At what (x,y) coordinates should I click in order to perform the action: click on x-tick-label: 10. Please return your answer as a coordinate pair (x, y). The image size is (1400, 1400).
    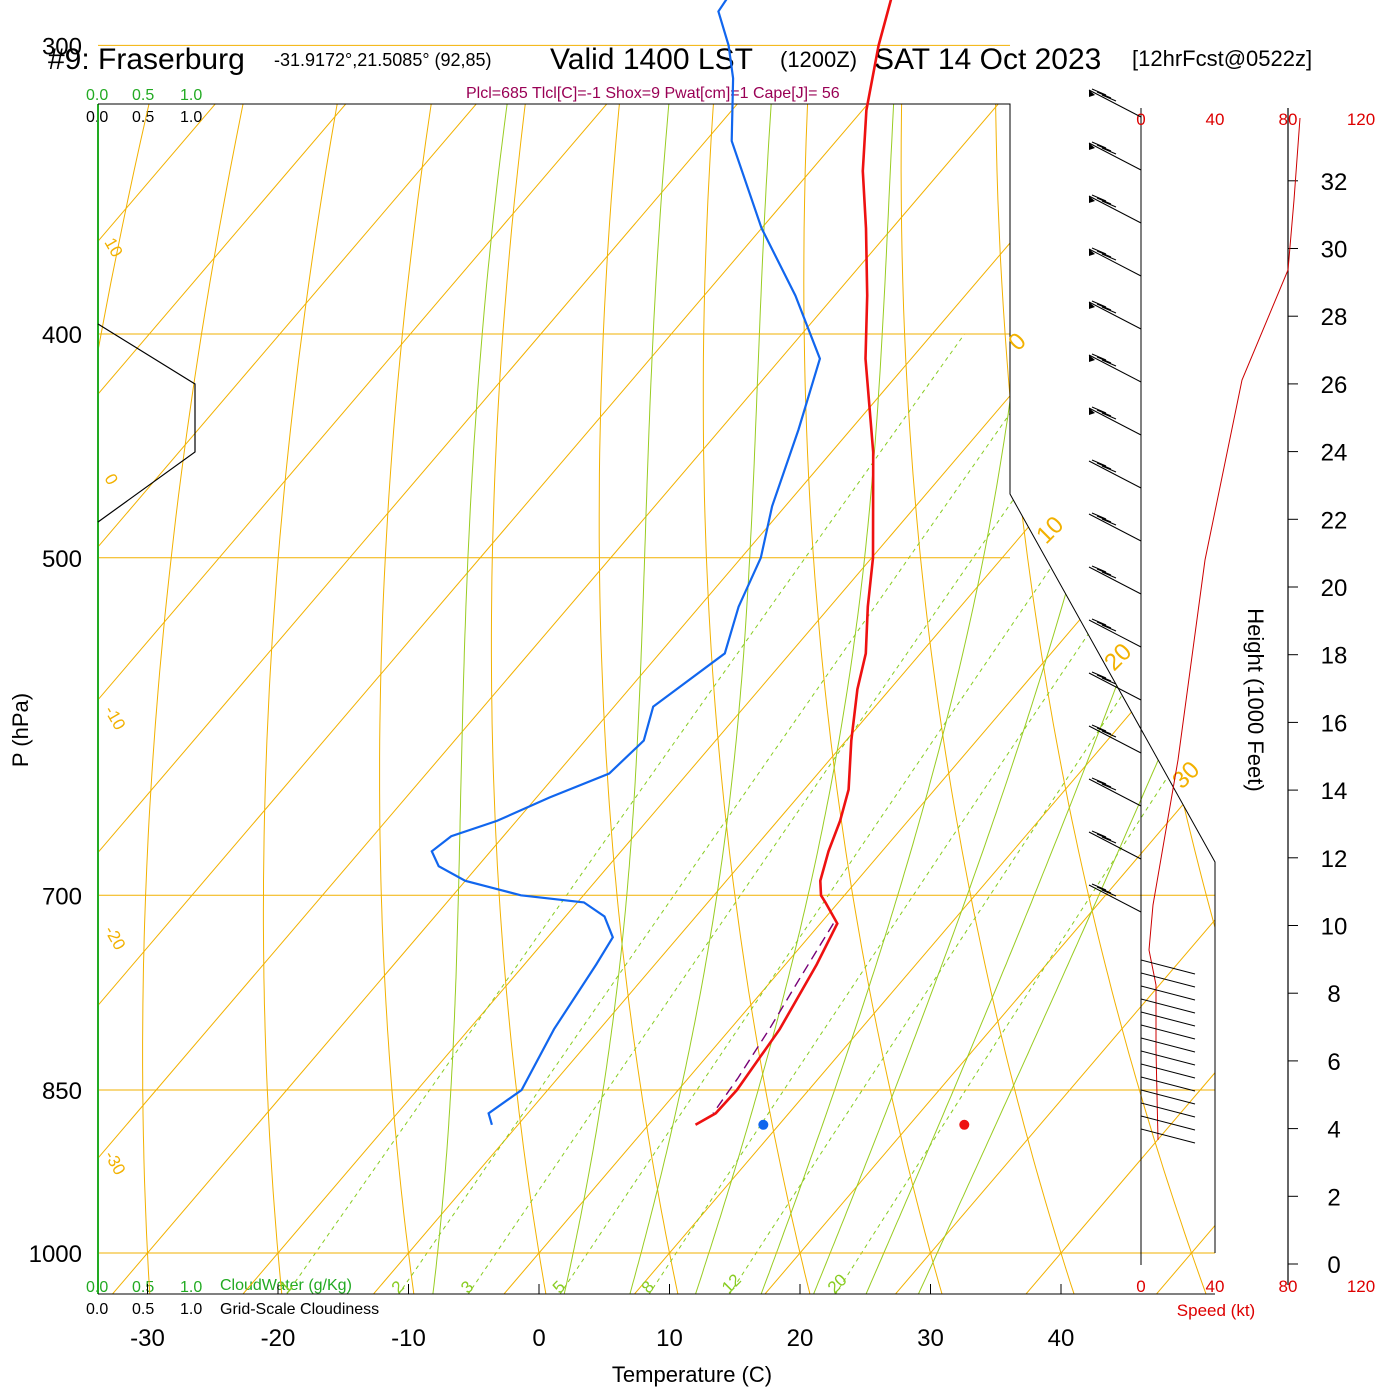
    Looking at the image, I should click on (669, 1338).